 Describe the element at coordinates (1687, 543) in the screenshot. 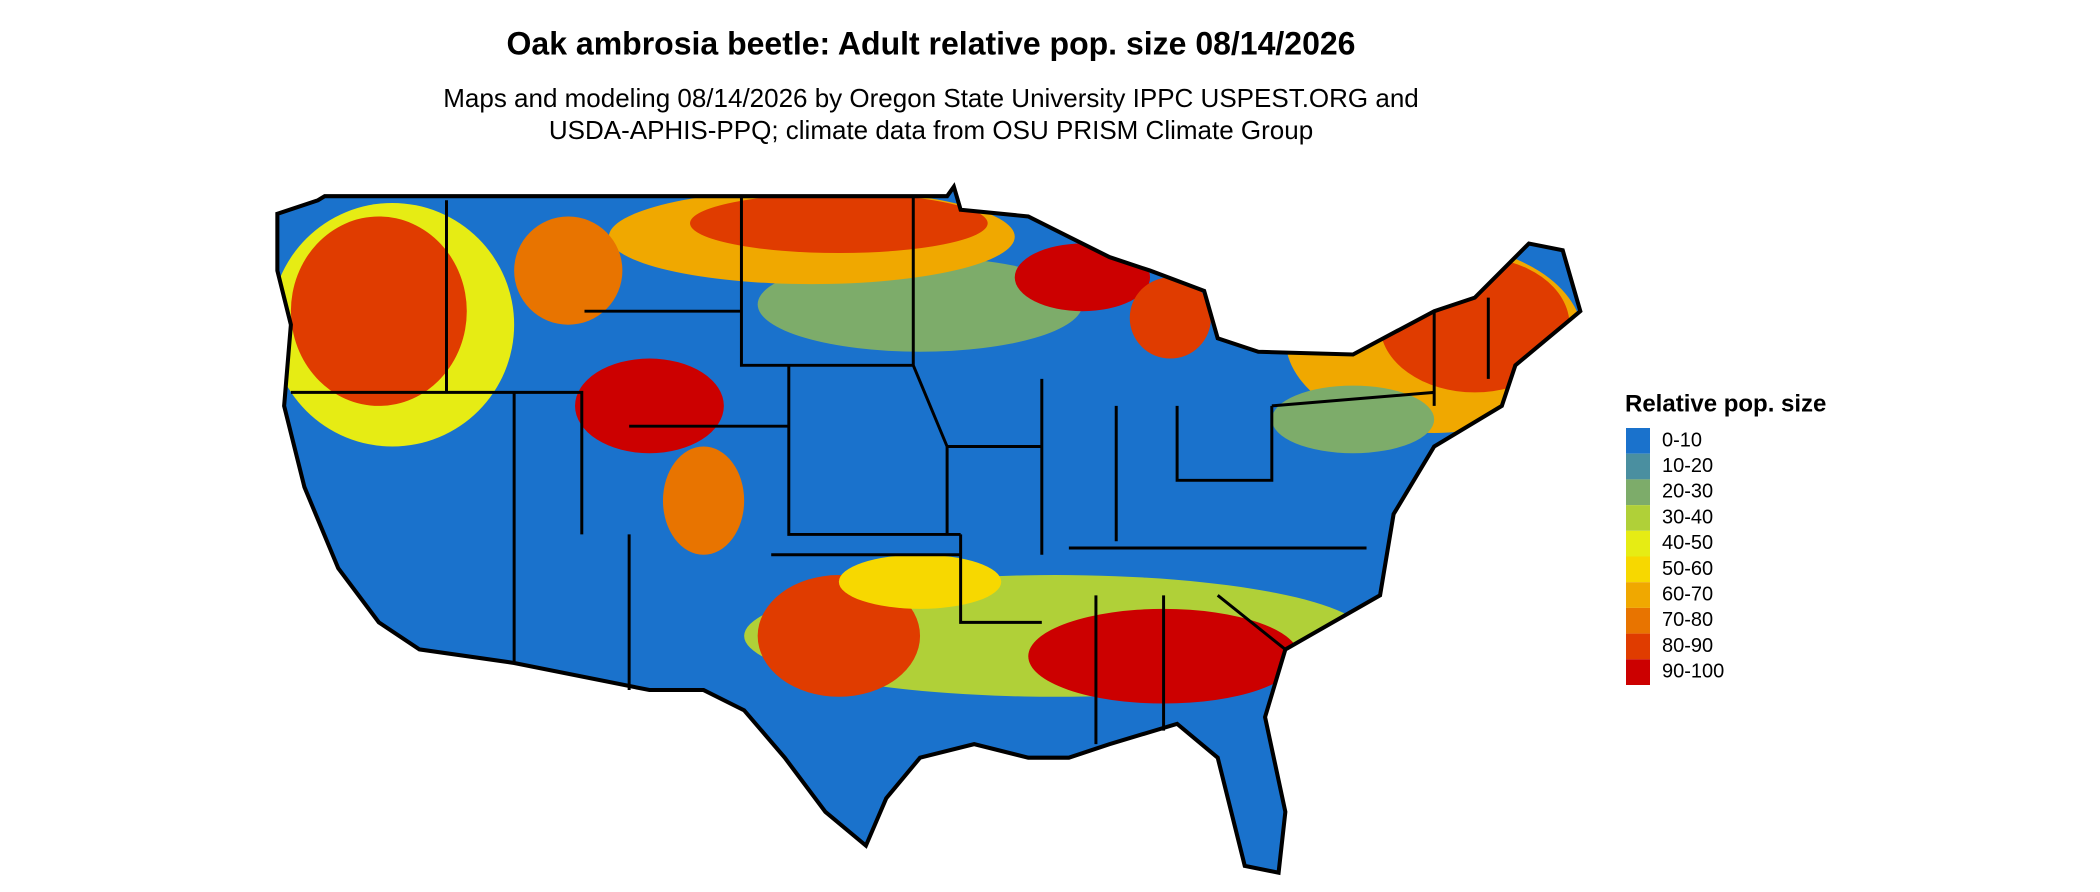

I see `legend-label: 40-50` at that location.